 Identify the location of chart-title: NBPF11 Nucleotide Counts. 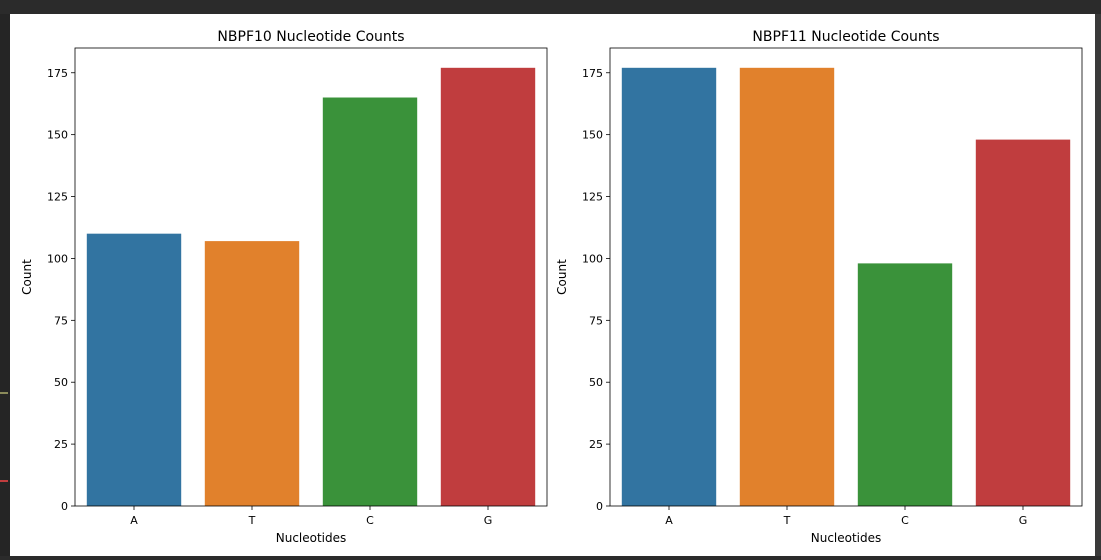
(845, 37).